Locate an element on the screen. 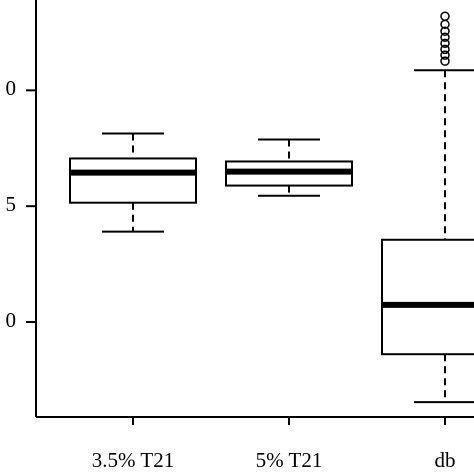 This screenshot has height=474, width=474. x-tick-label: db is located at coordinates (445, 460).